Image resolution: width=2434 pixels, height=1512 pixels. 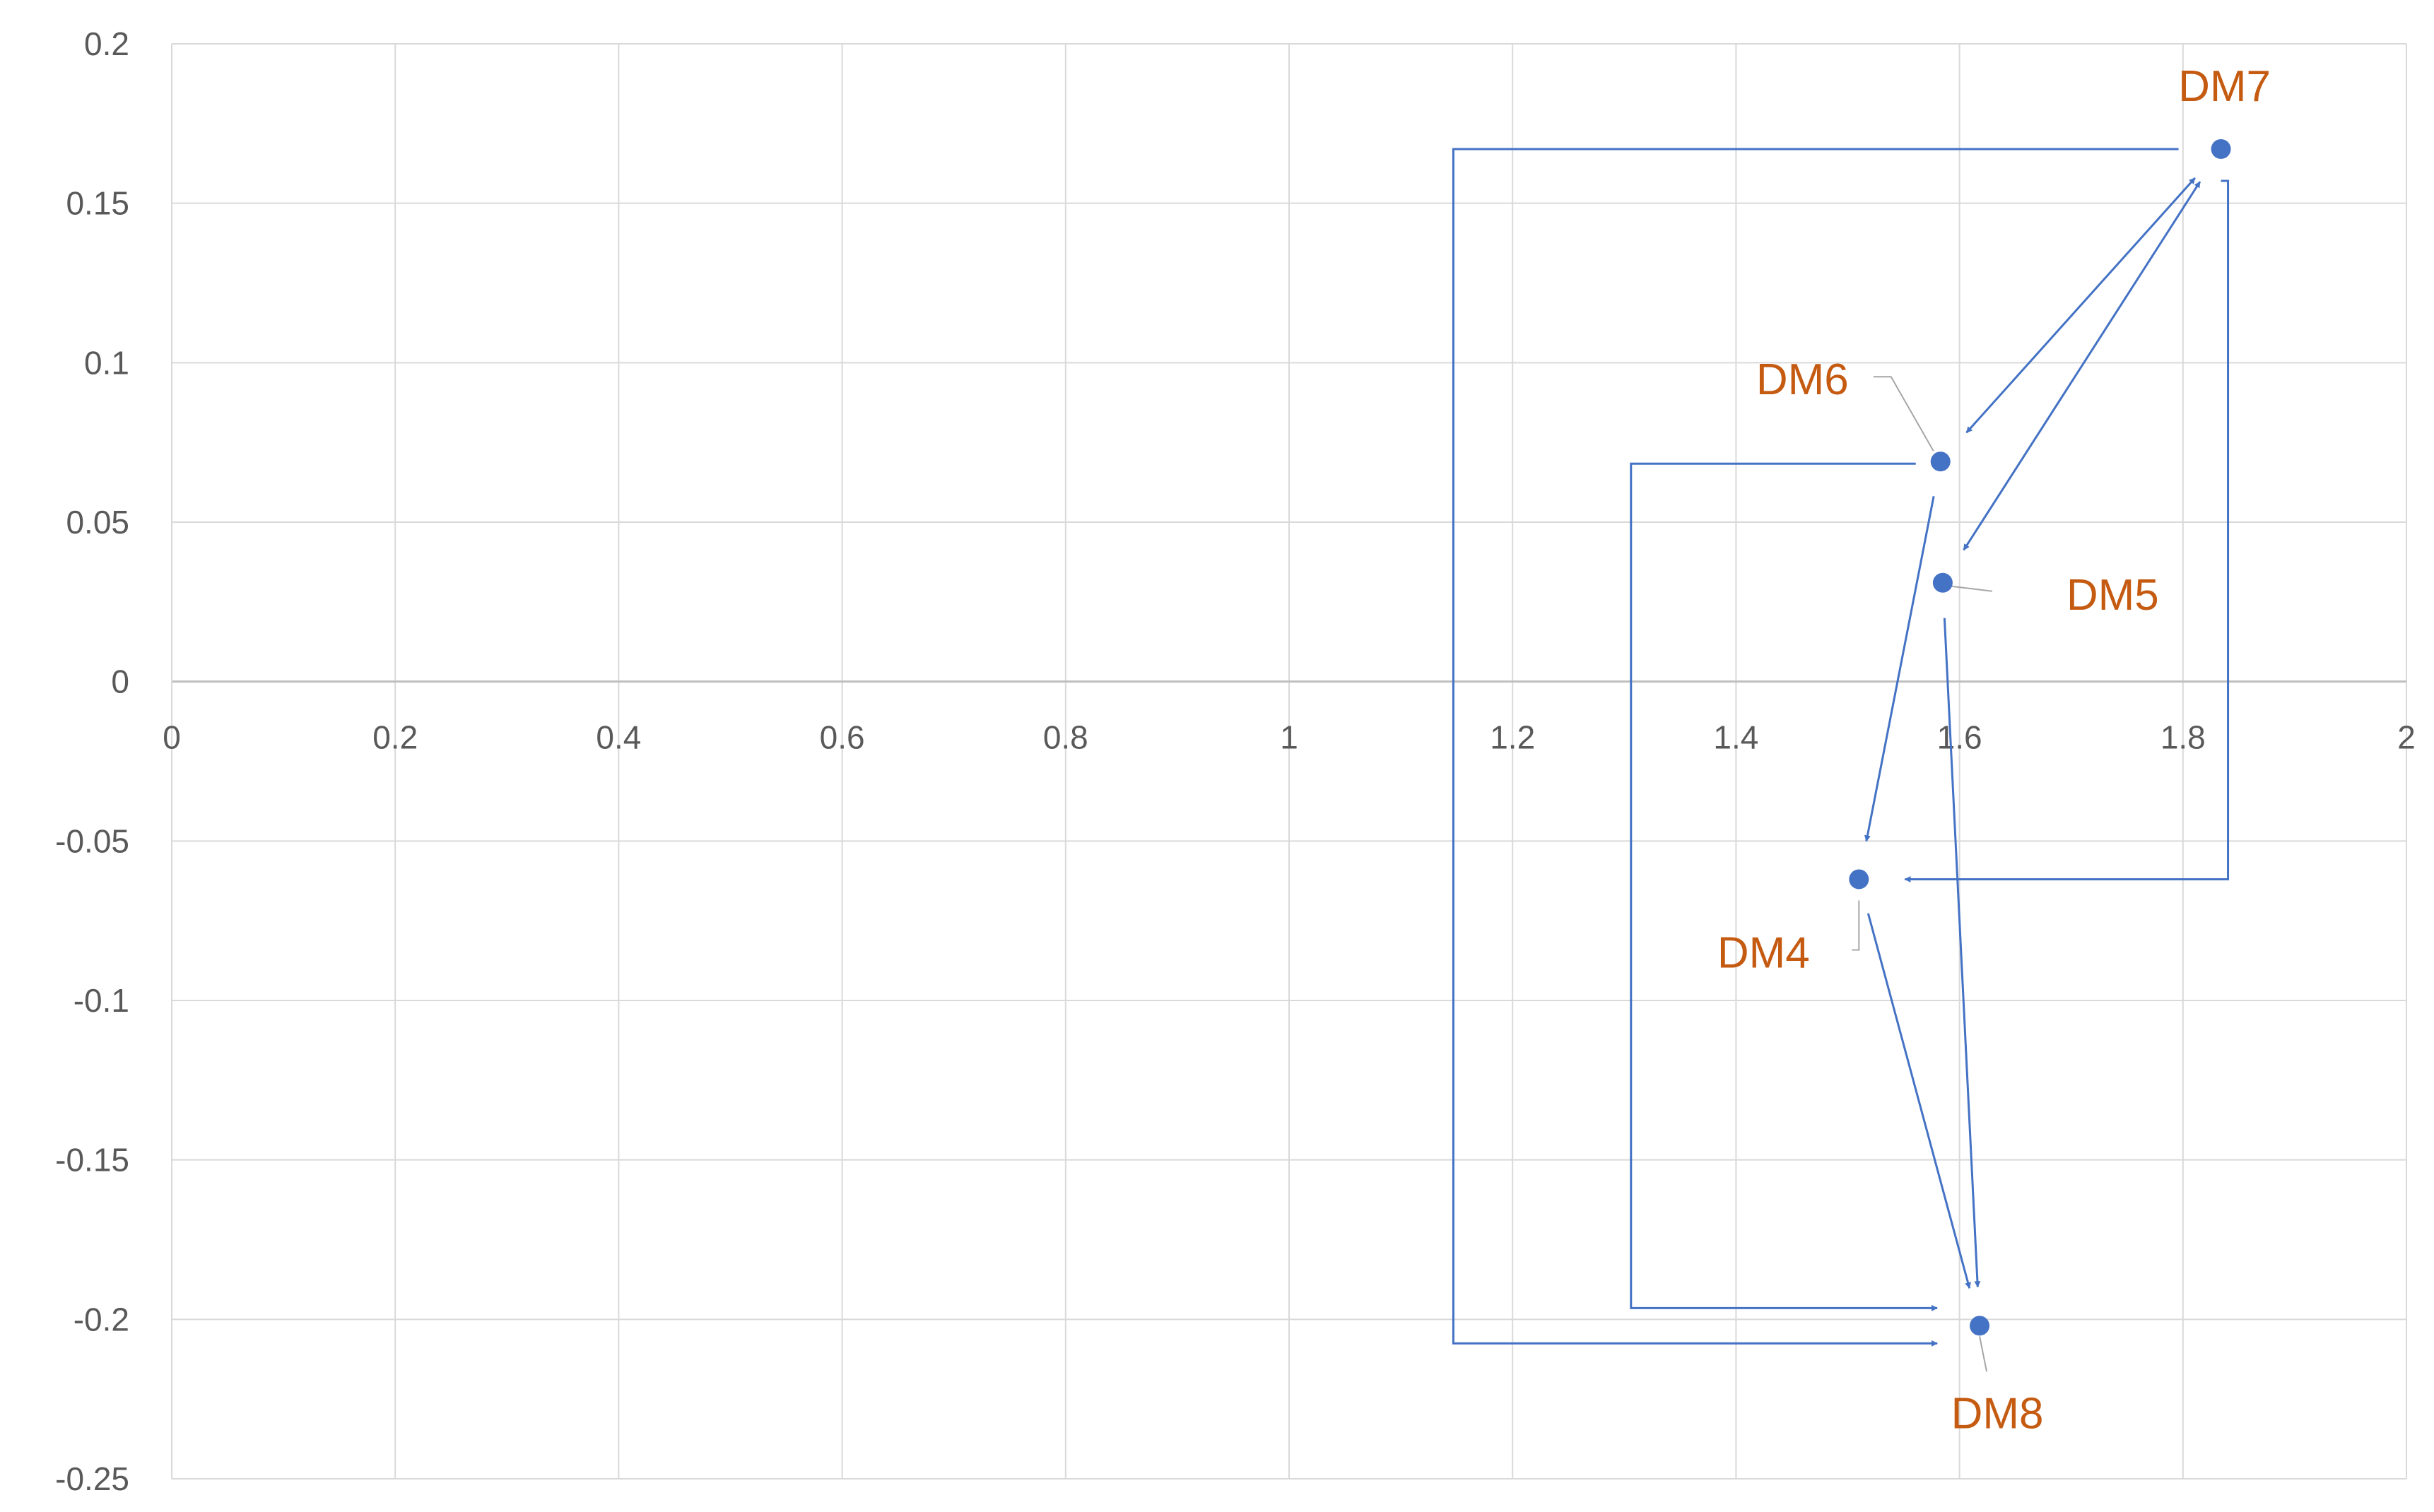 I want to click on arrow-dm4-to-dm8, so click(x=1919, y=1101).